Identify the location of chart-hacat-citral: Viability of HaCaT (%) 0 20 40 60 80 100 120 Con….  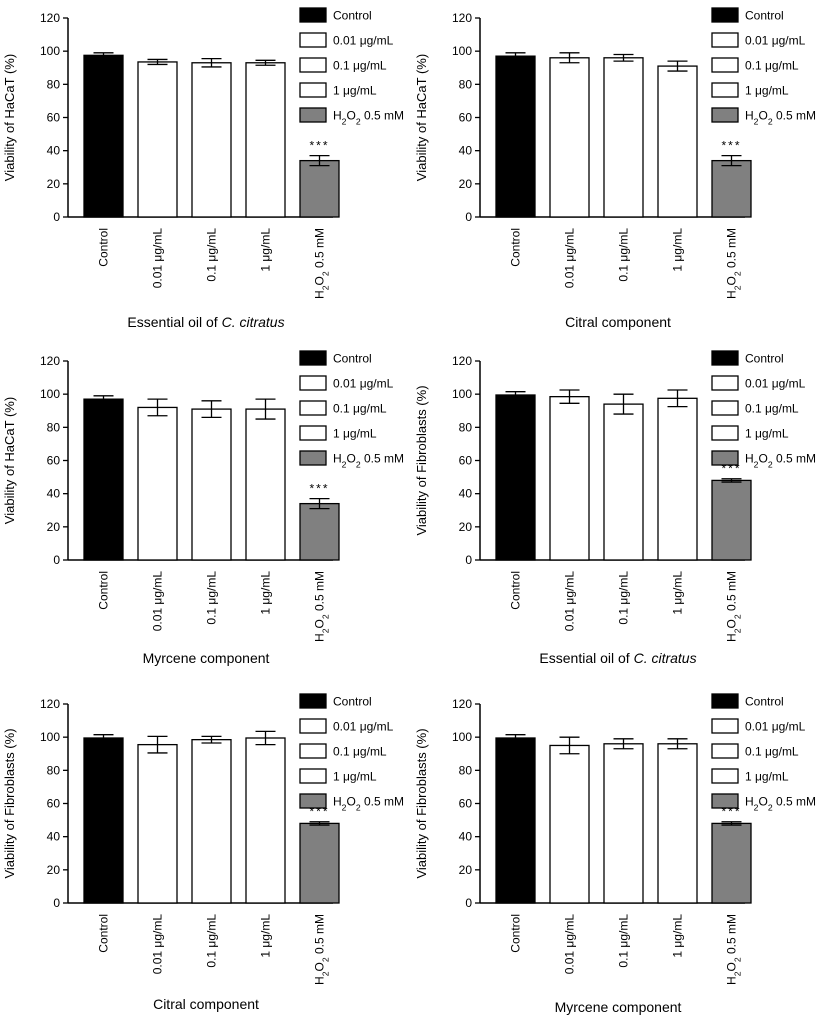
(615, 153).